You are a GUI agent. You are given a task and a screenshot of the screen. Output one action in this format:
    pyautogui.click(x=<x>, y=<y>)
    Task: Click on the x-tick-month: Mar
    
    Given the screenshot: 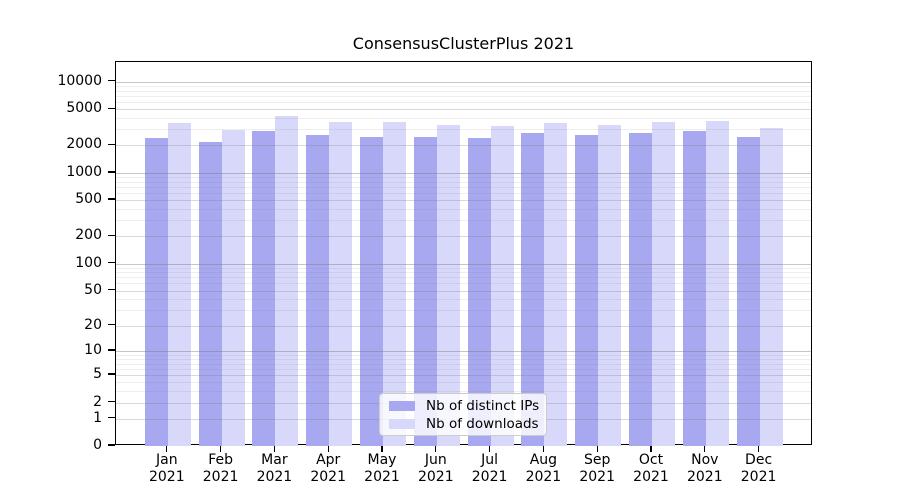 What is the action you would take?
    pyautogui.click(x=274, y=460)
    